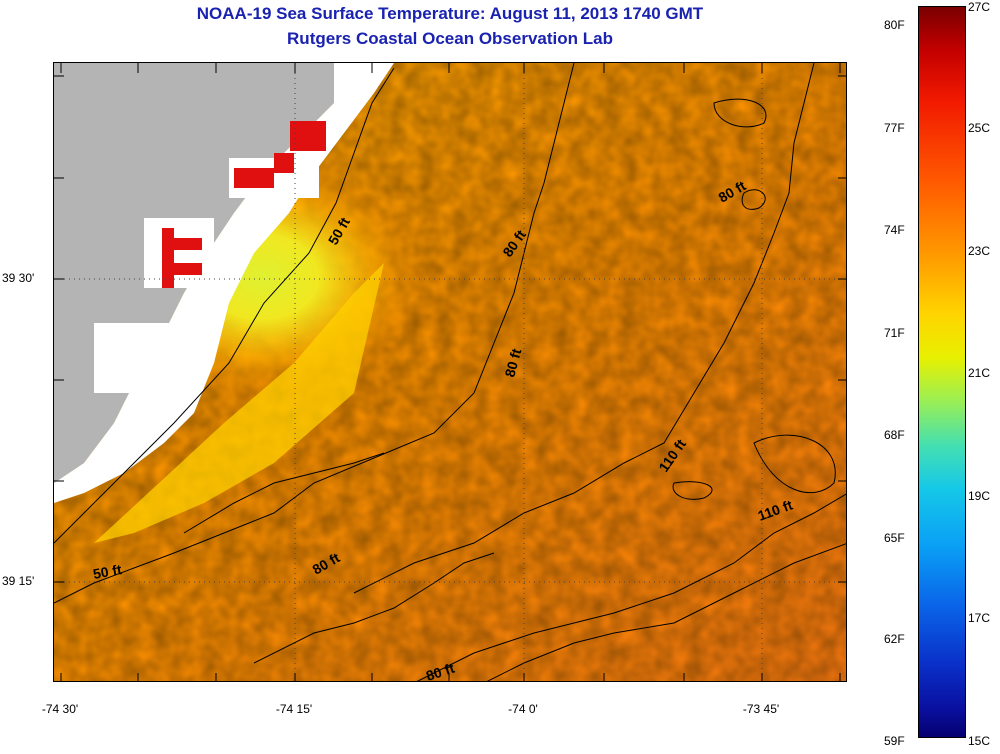 The height and width of the screenshot is (754, 1000). I want to click on temperature-colorbar, so click(942, 372).